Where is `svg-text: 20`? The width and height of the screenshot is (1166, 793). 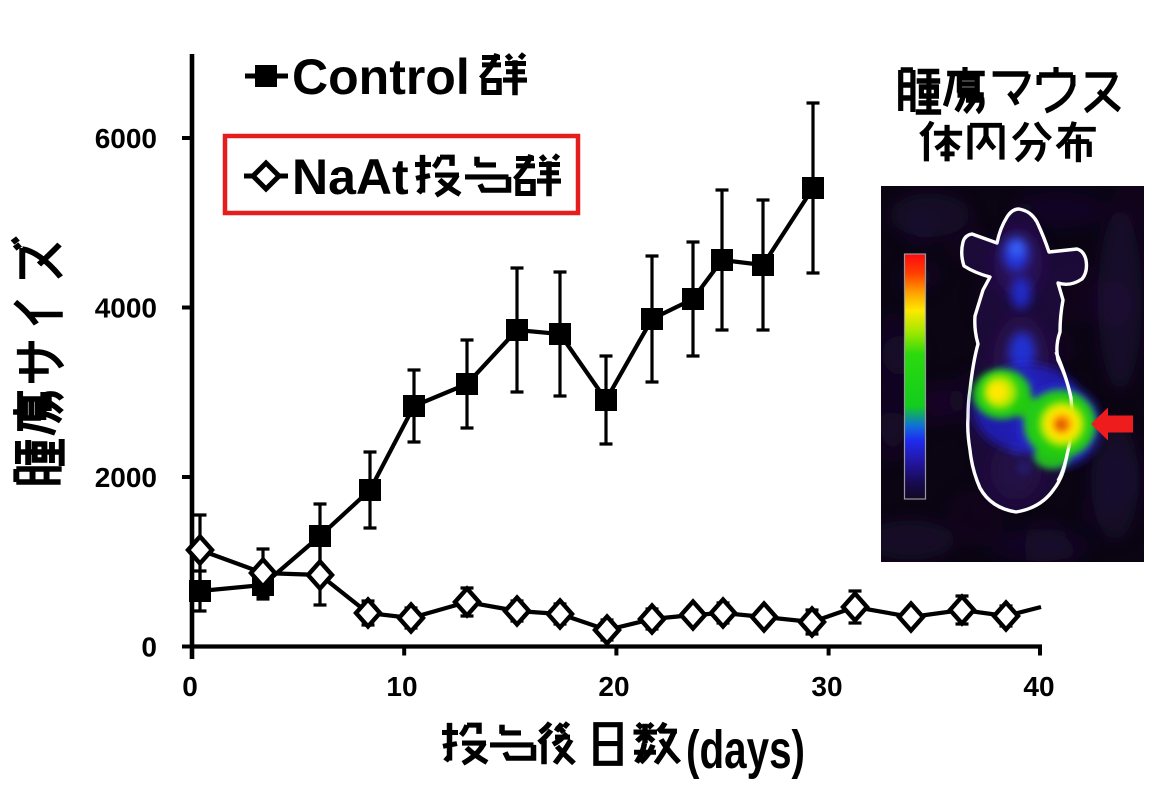
svg-text: 20 is located at coordinates (613, 686).